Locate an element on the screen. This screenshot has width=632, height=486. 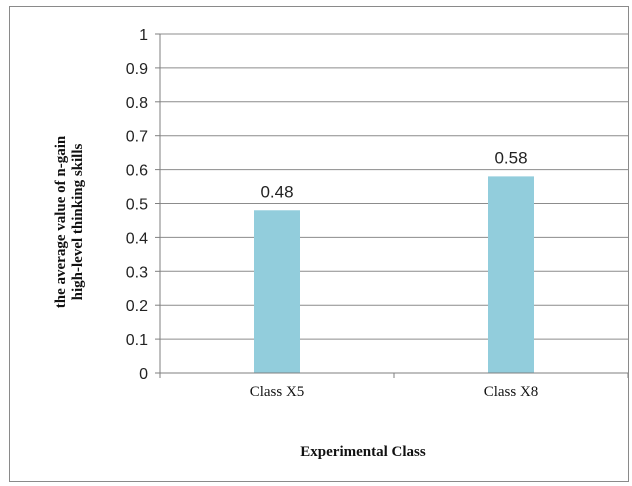
x-axis-title: Experimental Class is located at coordinates (363, 452).